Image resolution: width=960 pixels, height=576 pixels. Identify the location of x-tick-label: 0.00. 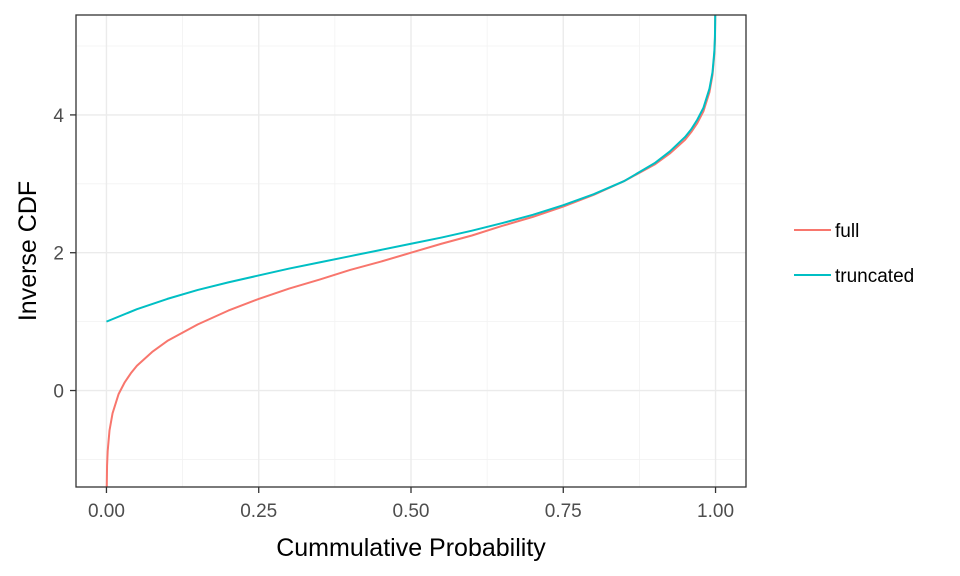
(106, 511).